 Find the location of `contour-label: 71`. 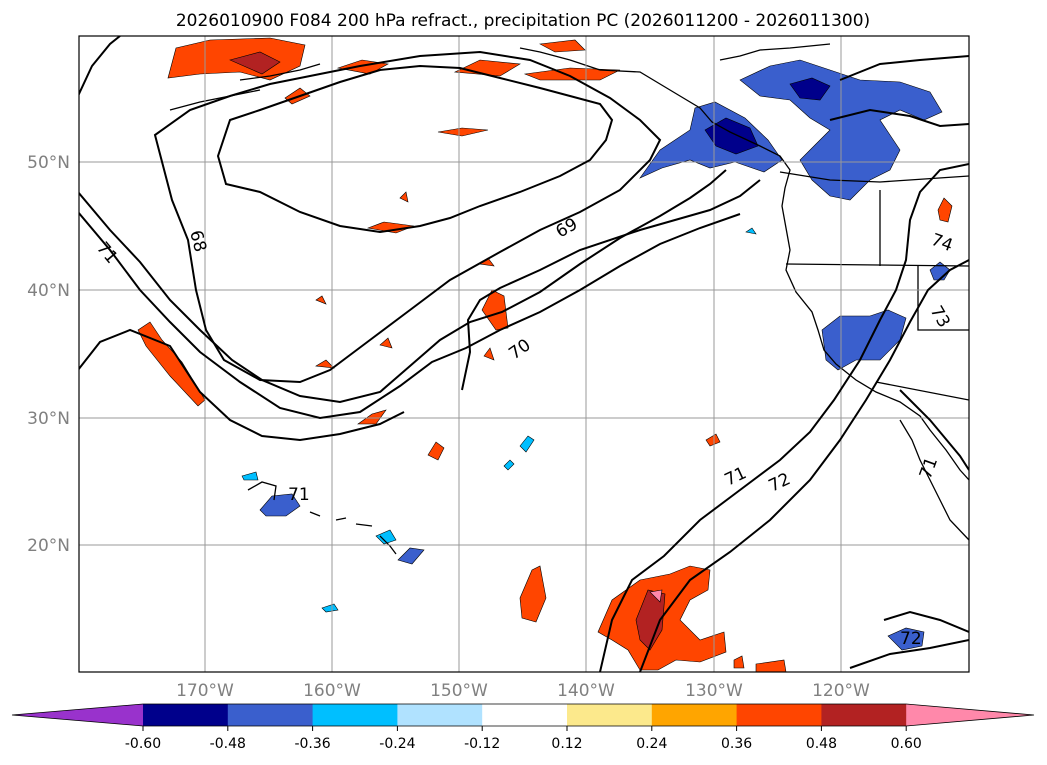

contour-label: 71 is located at coordinates (299, 495).